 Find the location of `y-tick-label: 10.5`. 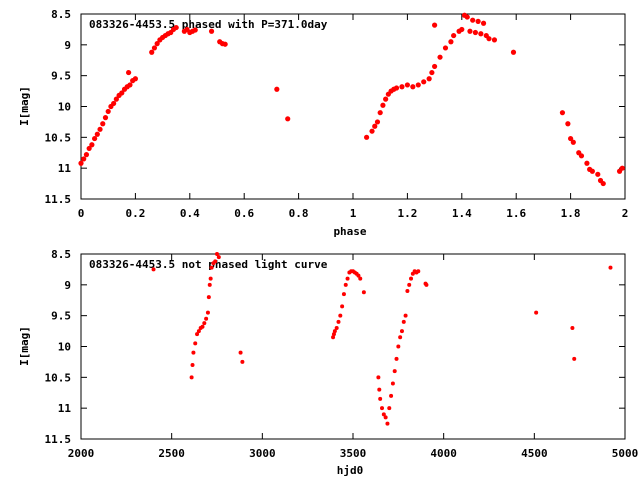

y-tick-label: 10.5 is located at coordinates (58, 137).